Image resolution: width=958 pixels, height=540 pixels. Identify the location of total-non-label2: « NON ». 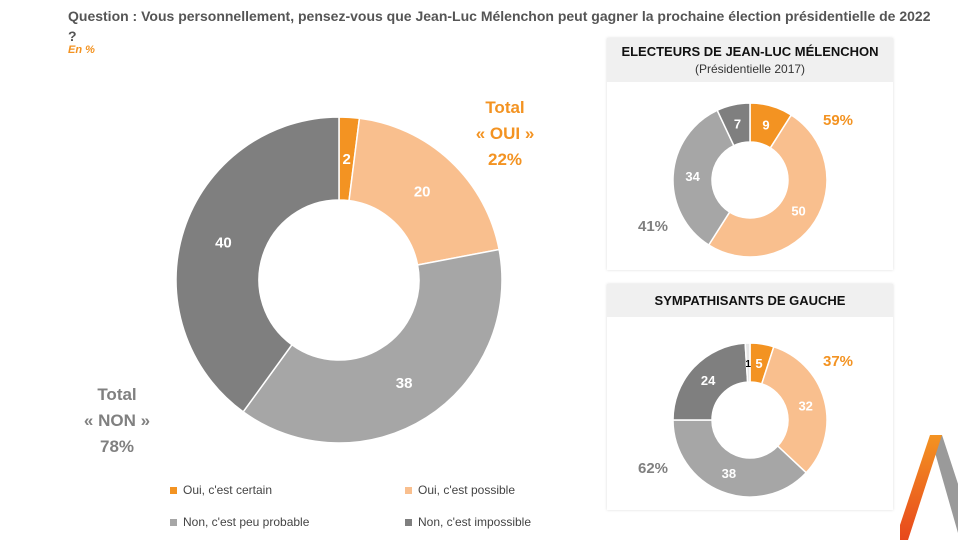
(117, 420).